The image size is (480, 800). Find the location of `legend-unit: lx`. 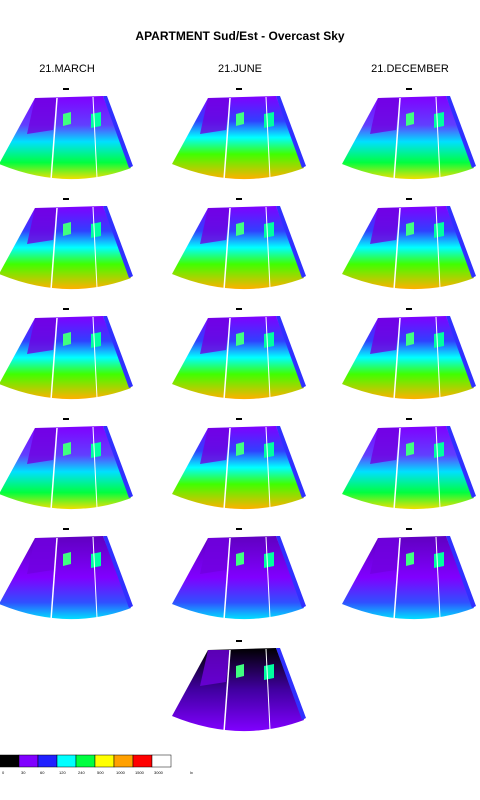

legend-unit: lx is located at coordinates (191, 772).